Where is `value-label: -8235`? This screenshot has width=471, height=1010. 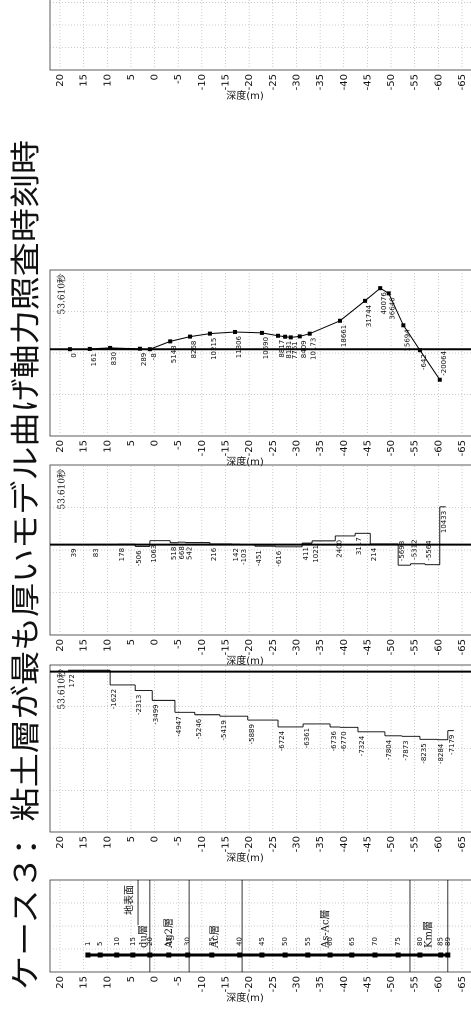 value-label: -8235 is located at coordinates (424, 753).